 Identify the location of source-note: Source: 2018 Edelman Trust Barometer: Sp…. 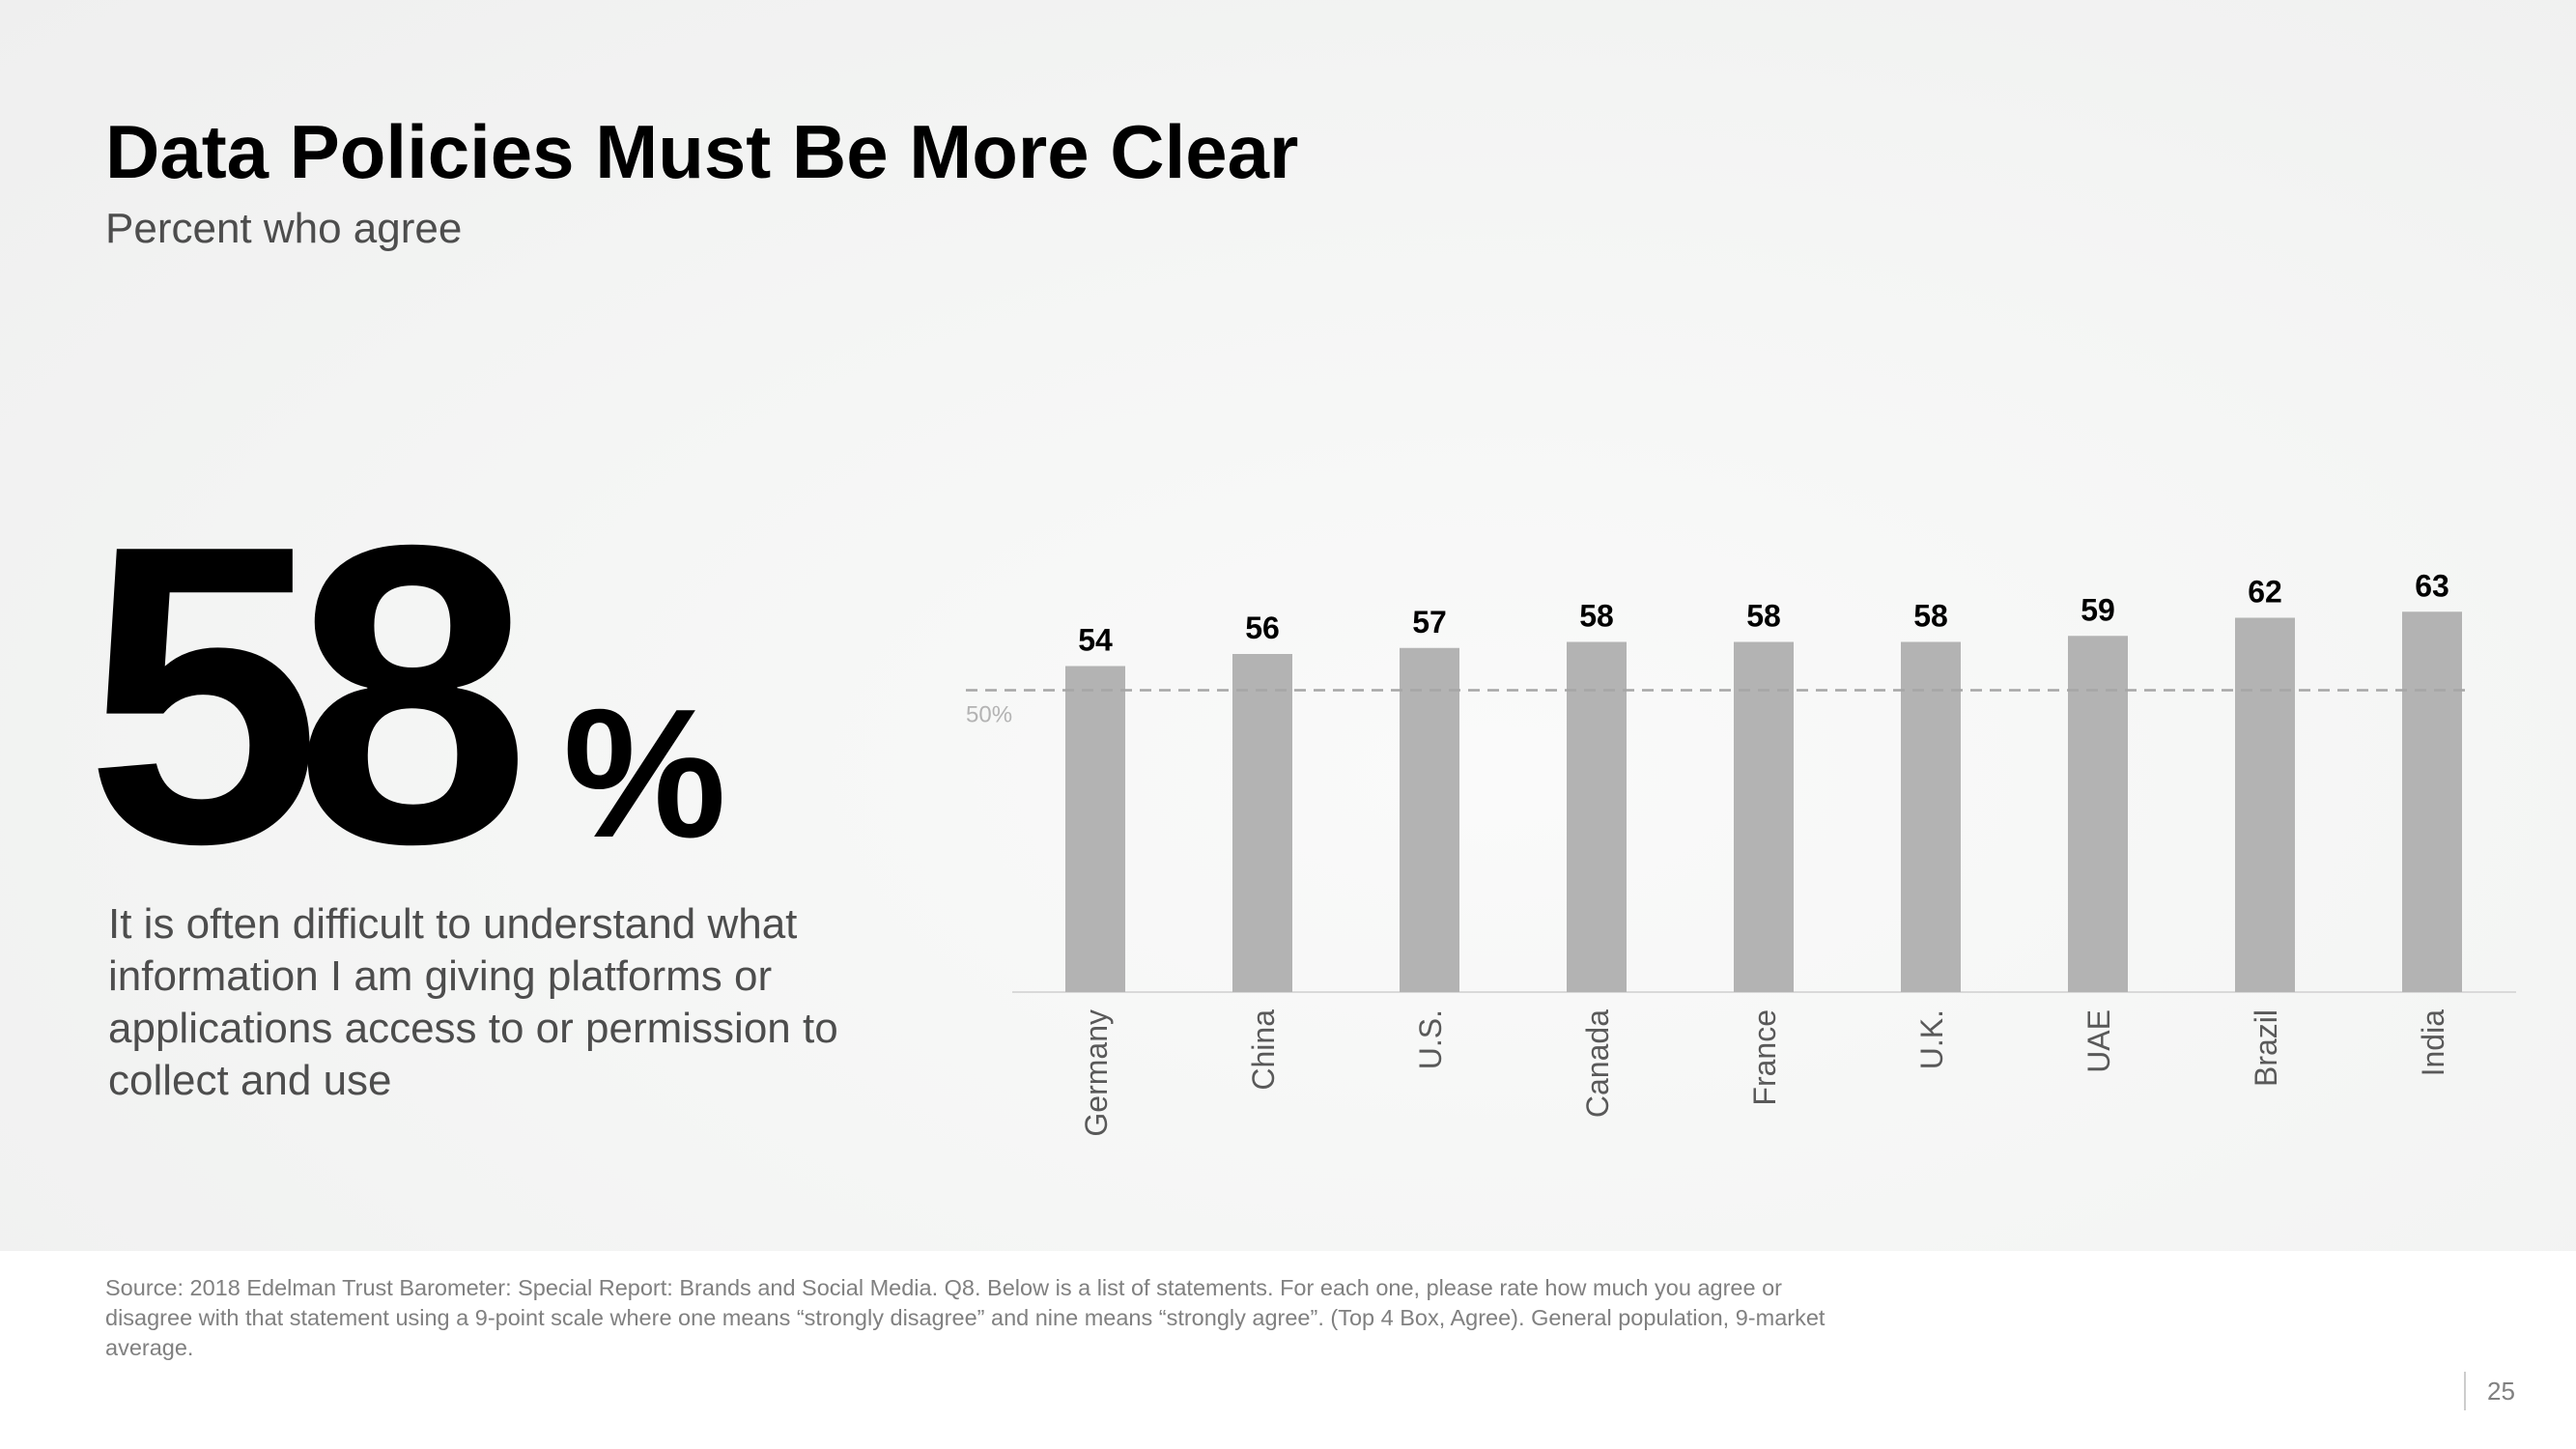
(974, 1318).